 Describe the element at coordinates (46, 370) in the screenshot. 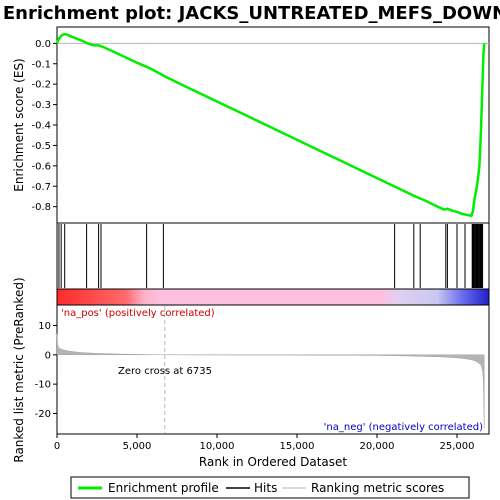

I see `metric-axis-ticks: 10 0 -10 -20` at that location.